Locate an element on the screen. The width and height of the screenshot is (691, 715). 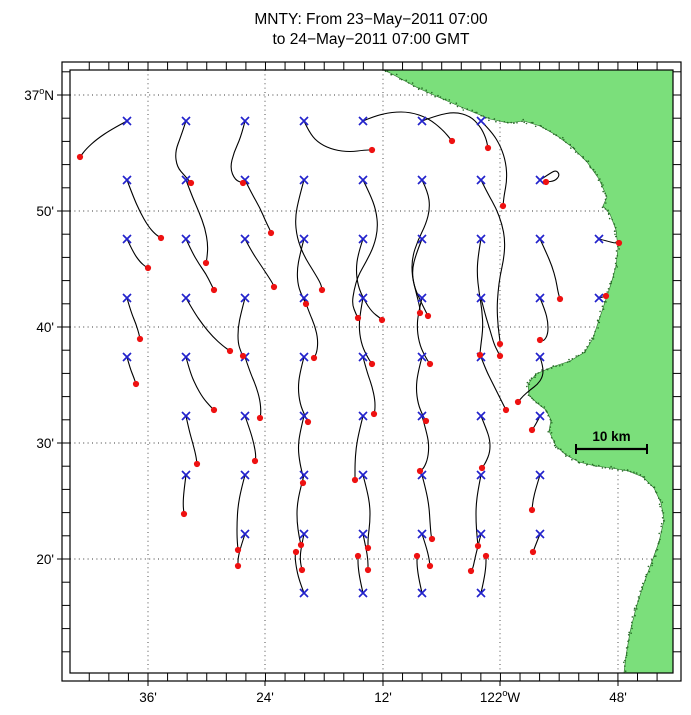
x-axis-tick-label: 122oW is located at coordinates (500, 696).